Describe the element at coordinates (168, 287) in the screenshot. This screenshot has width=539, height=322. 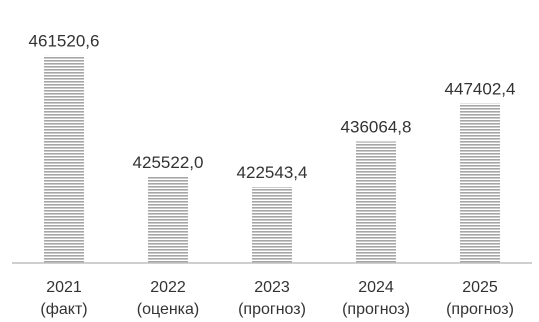
I see `x-tick-label-2022-year: 2022` at that location.